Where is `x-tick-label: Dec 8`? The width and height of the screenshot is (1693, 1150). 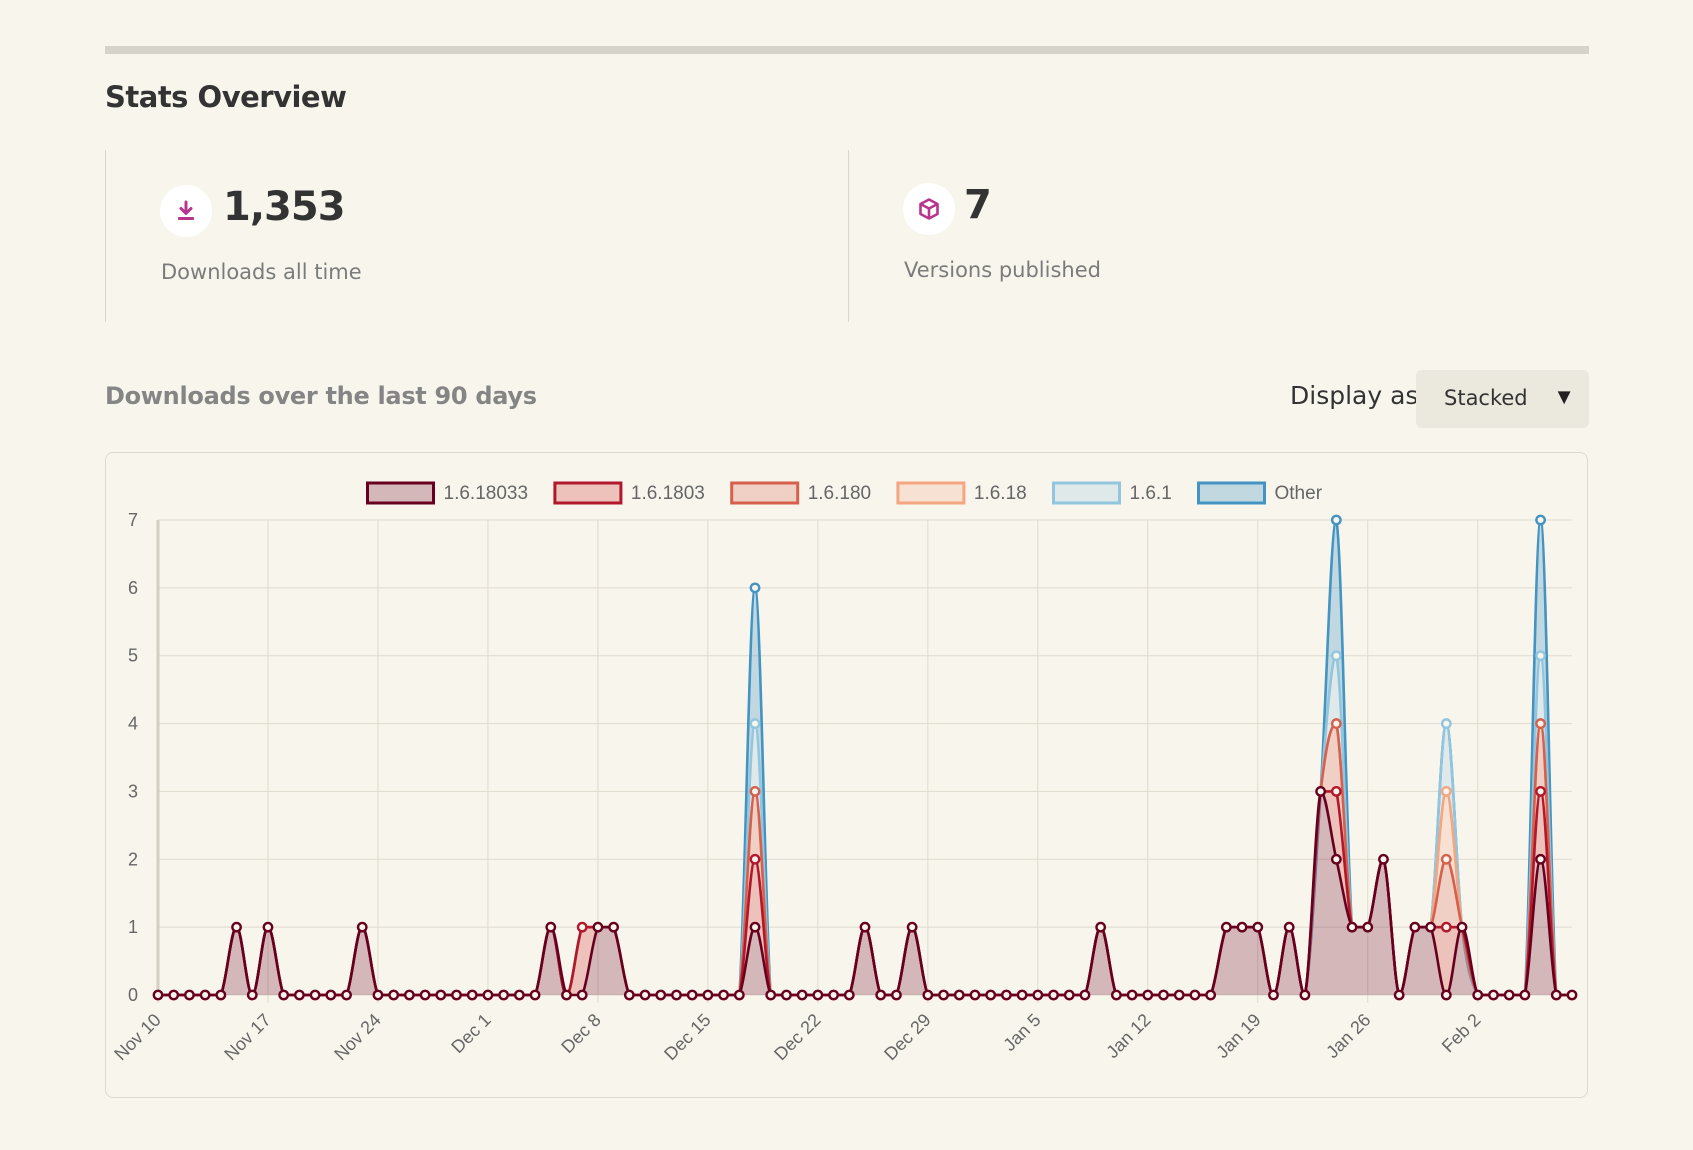
x-tick-label: Dec 8 is located at coordinates (580, 1033).